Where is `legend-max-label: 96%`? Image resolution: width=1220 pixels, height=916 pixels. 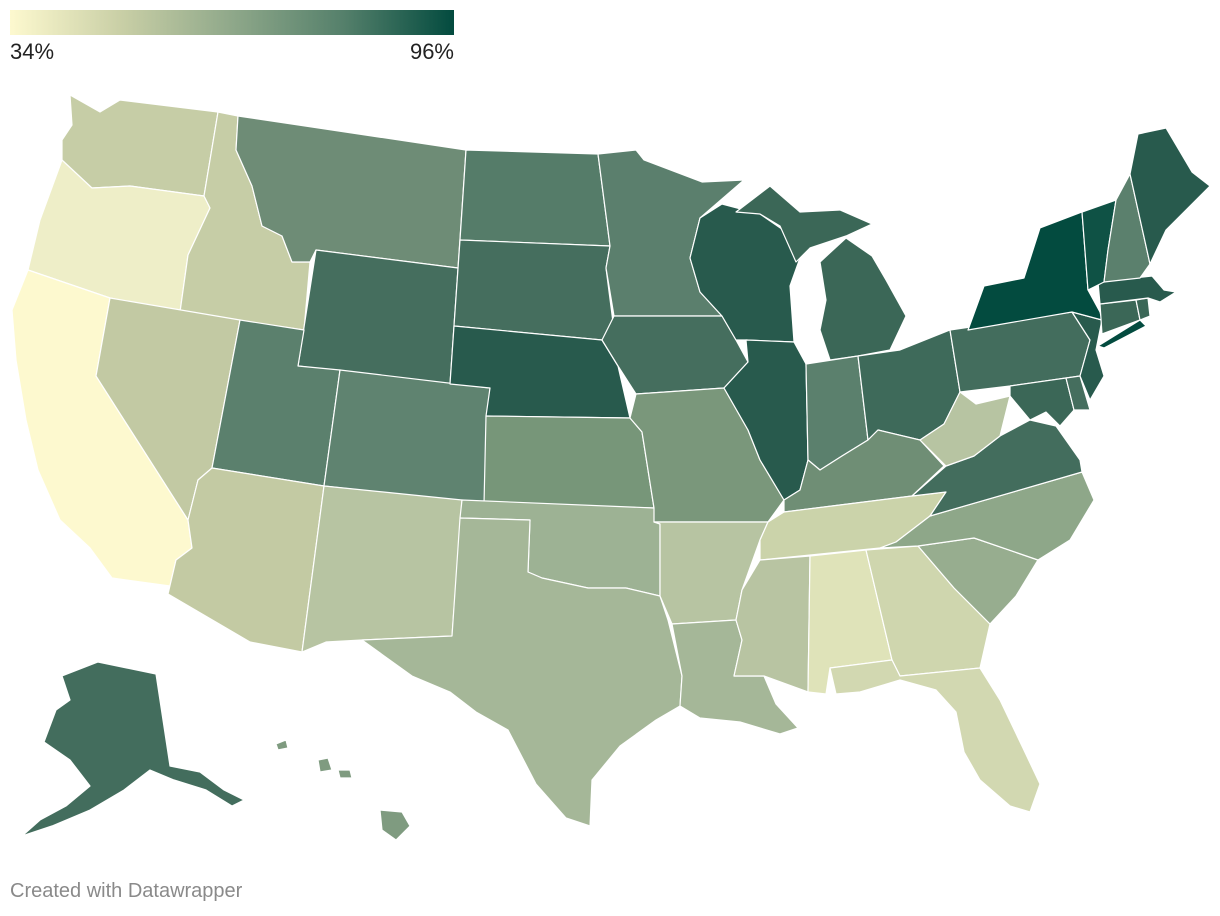
legend-max-label: 96% is located at coordinates (431, 51).